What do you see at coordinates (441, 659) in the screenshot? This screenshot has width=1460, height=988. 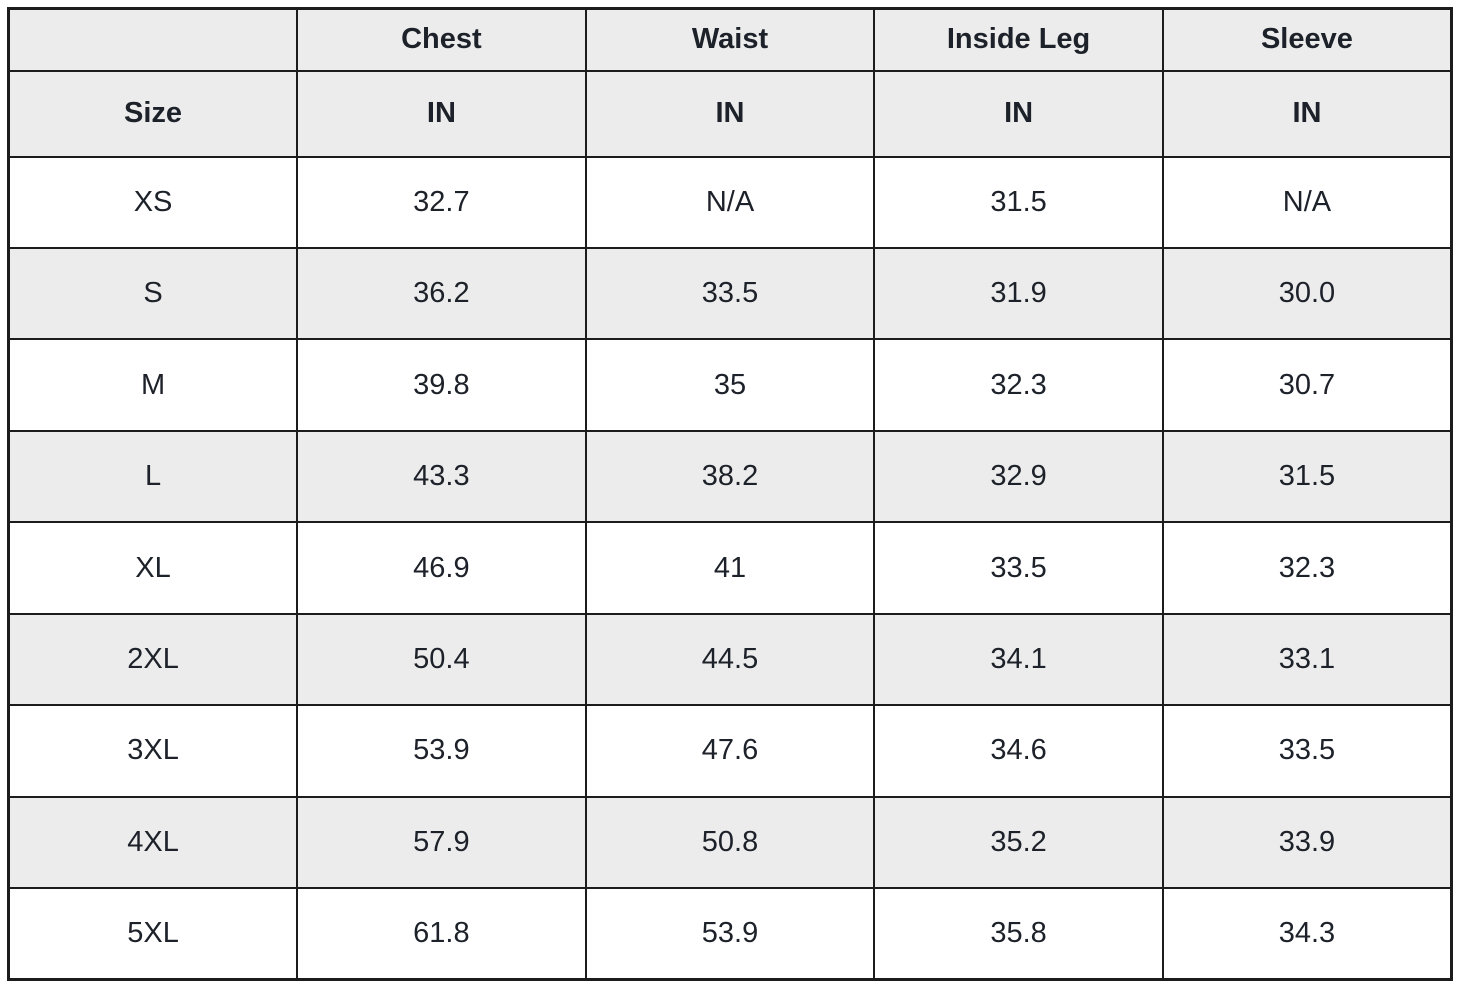 I see `value-cell: 50.4` at bounding box center [441, 659].